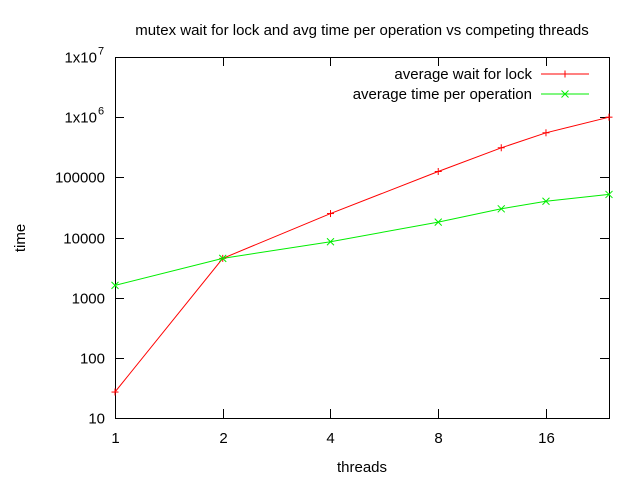  I want to click on y-tick-label: 100000, so click(80, 178).